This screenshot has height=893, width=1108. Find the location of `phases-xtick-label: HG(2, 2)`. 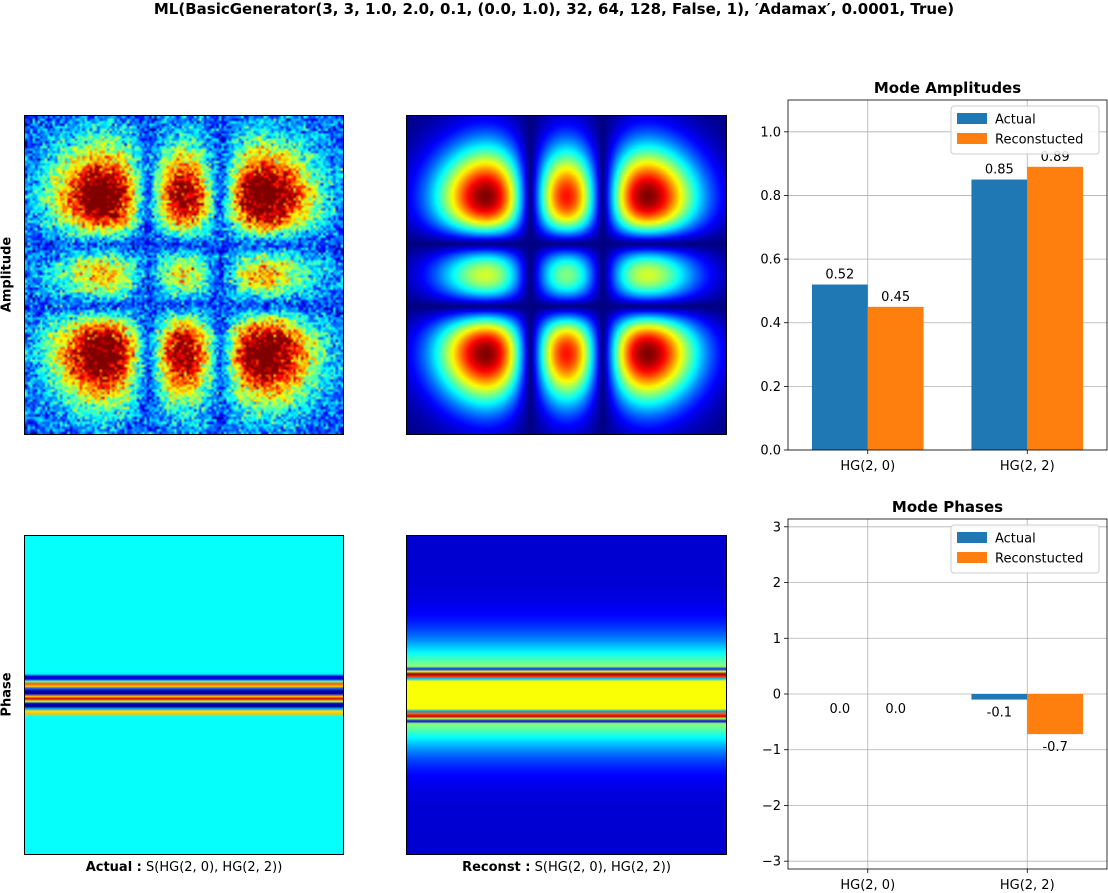

phases-xtick-label: HG(2, 2) is located at coordinates (1027, 885).